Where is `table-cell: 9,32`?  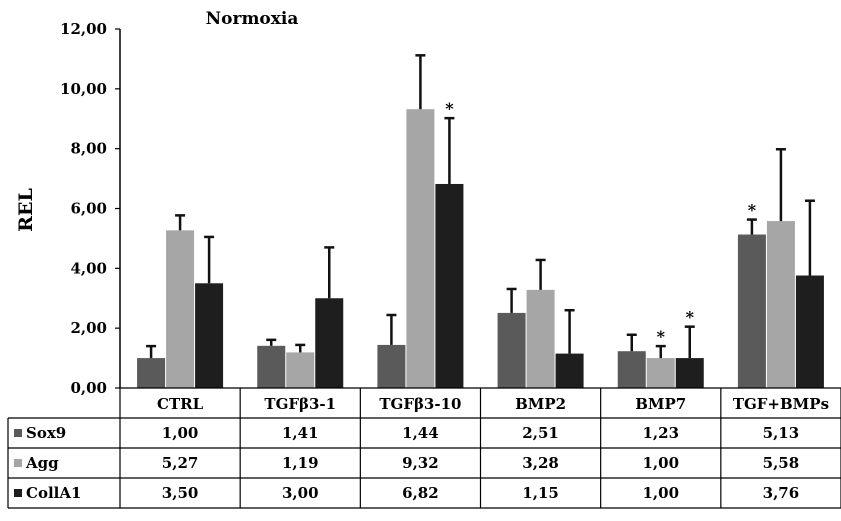 table-cell: 9,32 is located at coordinates (420, 463).